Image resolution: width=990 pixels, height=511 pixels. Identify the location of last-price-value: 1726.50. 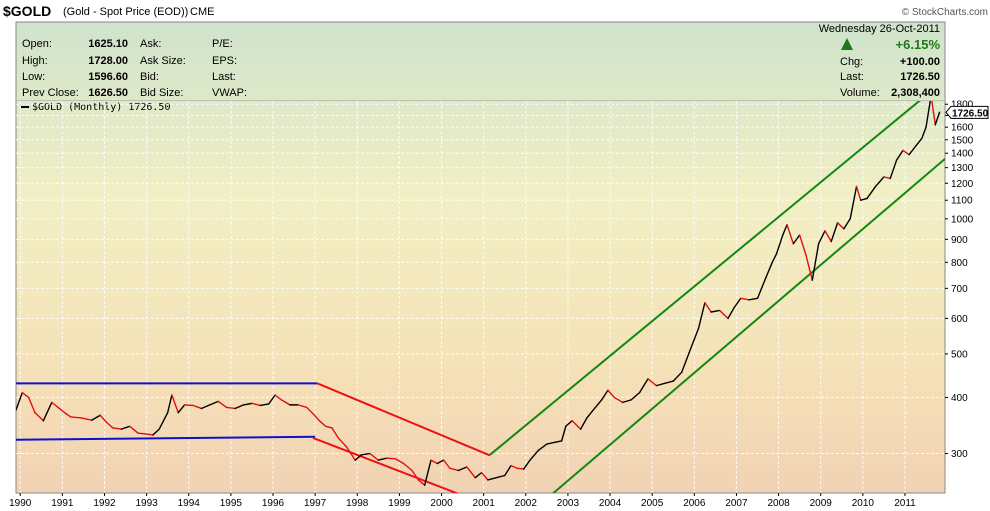
(920, 77).